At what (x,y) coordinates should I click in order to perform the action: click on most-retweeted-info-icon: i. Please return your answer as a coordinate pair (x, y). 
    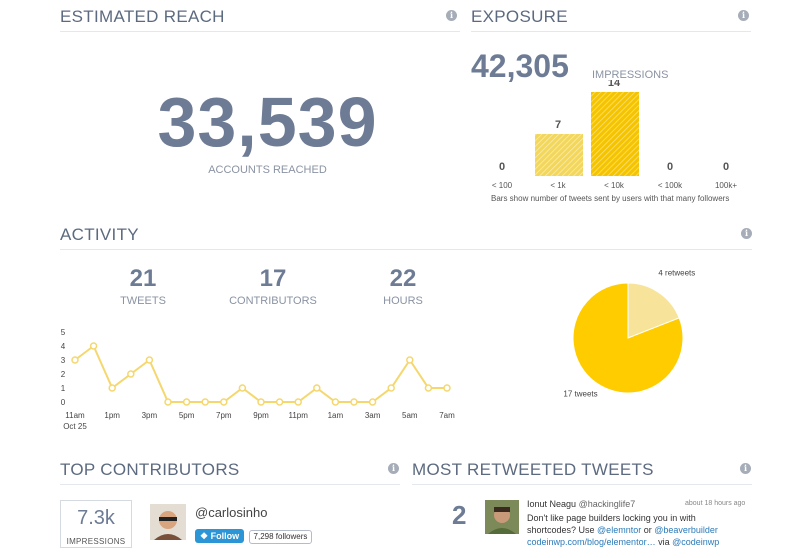
    Looking at the image, I should click on (745, 468).